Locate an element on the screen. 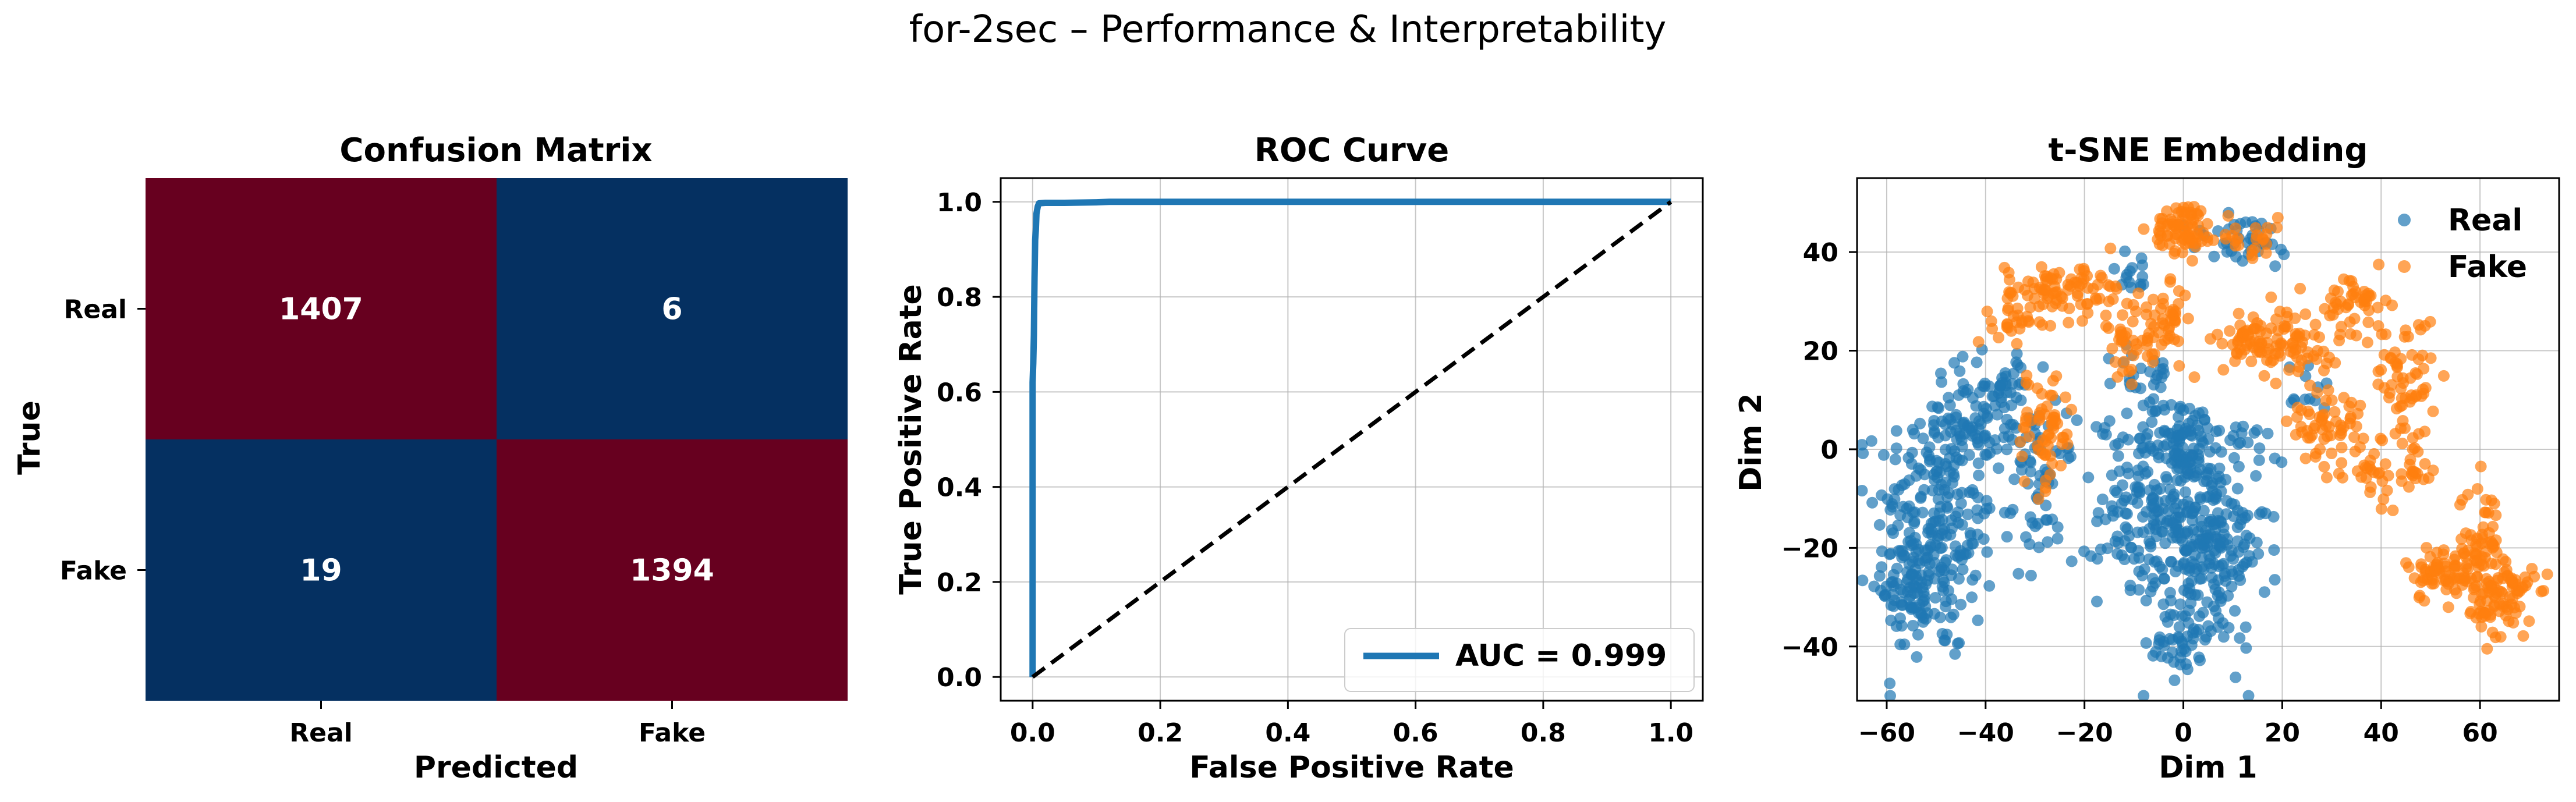 This screenshot has width=2576, height=802. tsne-legend: Real Fake is located at coordinates (2462, 244).